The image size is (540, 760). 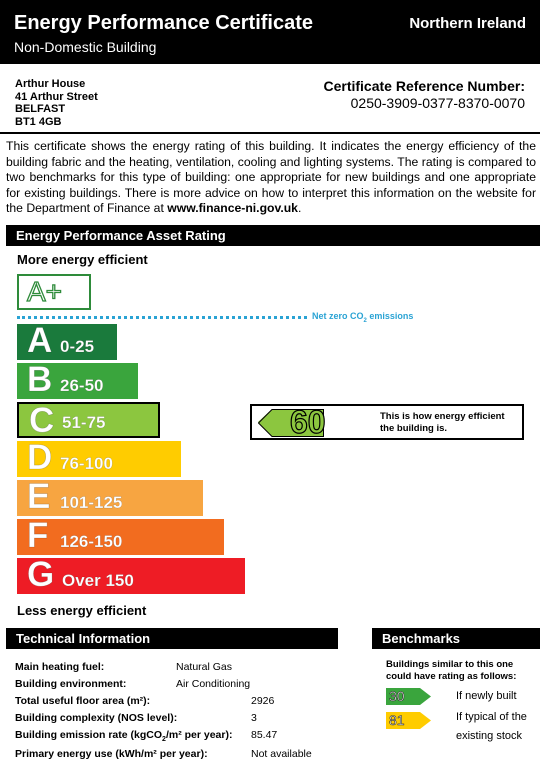 What do you see at coordinates (40, 458) in the screenshot?
I see `band-letter: D` at bounding box center [40, 458].